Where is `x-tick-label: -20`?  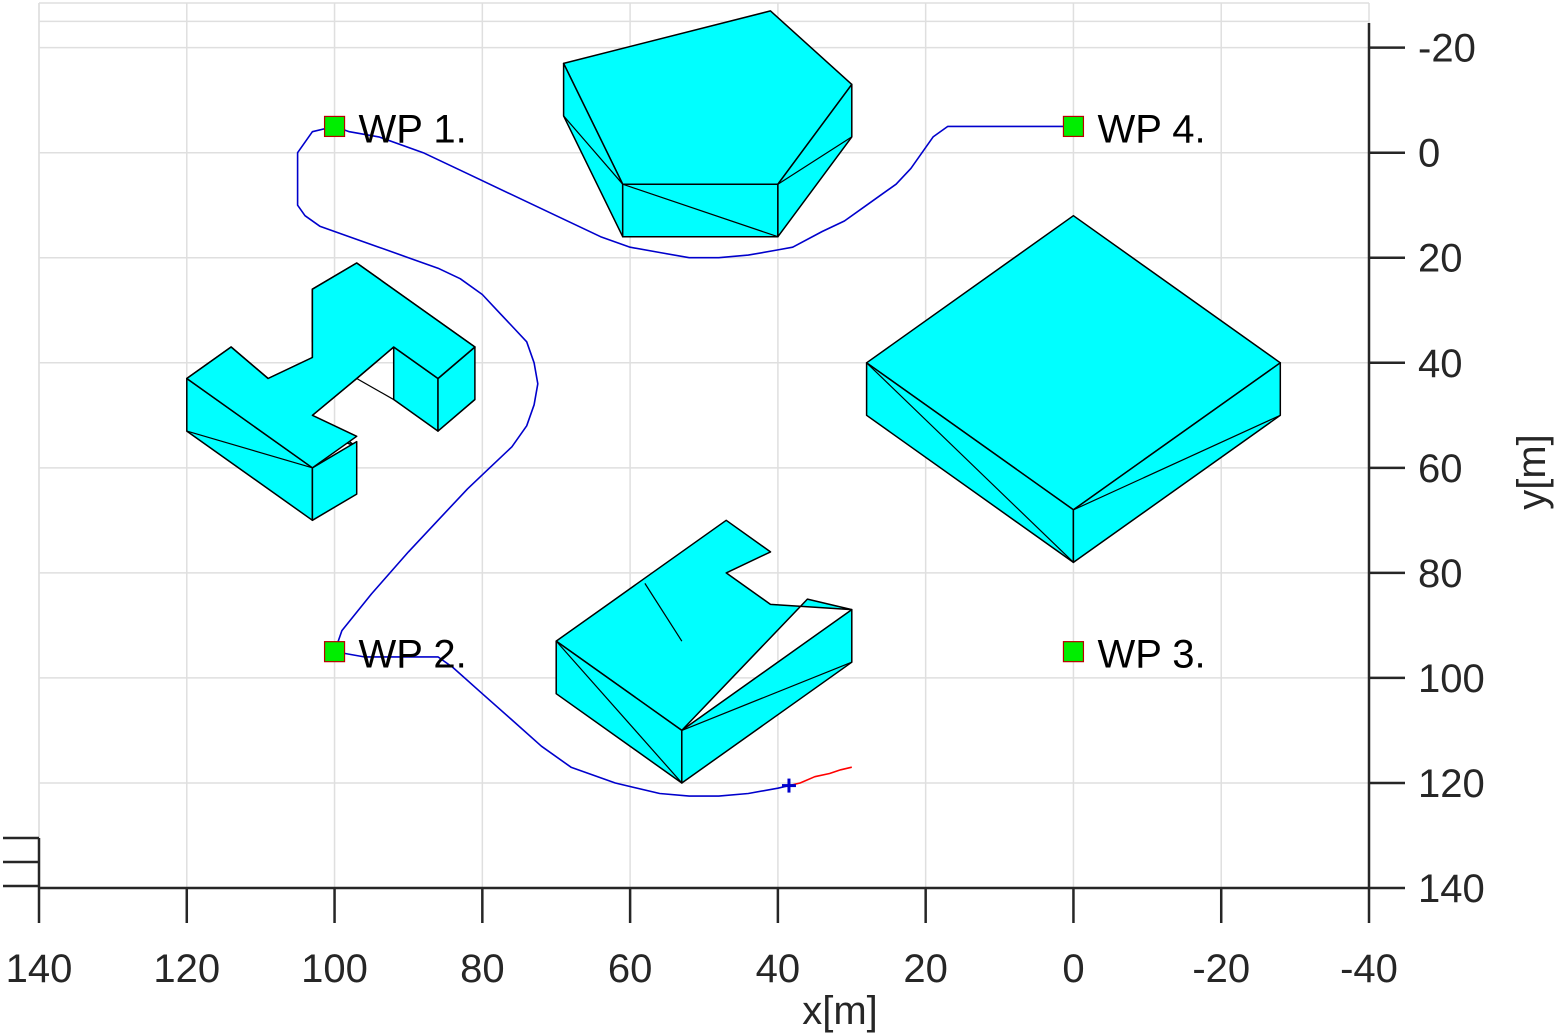
x-tick-label: -20 is located at coordinates (1221, 969).